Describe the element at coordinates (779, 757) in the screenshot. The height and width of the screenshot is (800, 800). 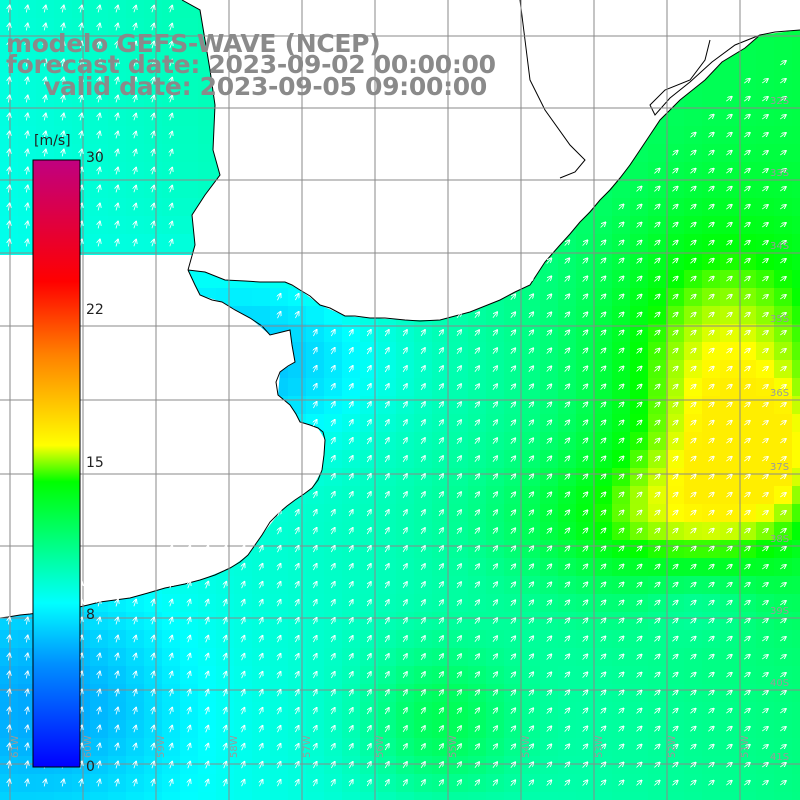
I see `lat-label: 41S` at that location.